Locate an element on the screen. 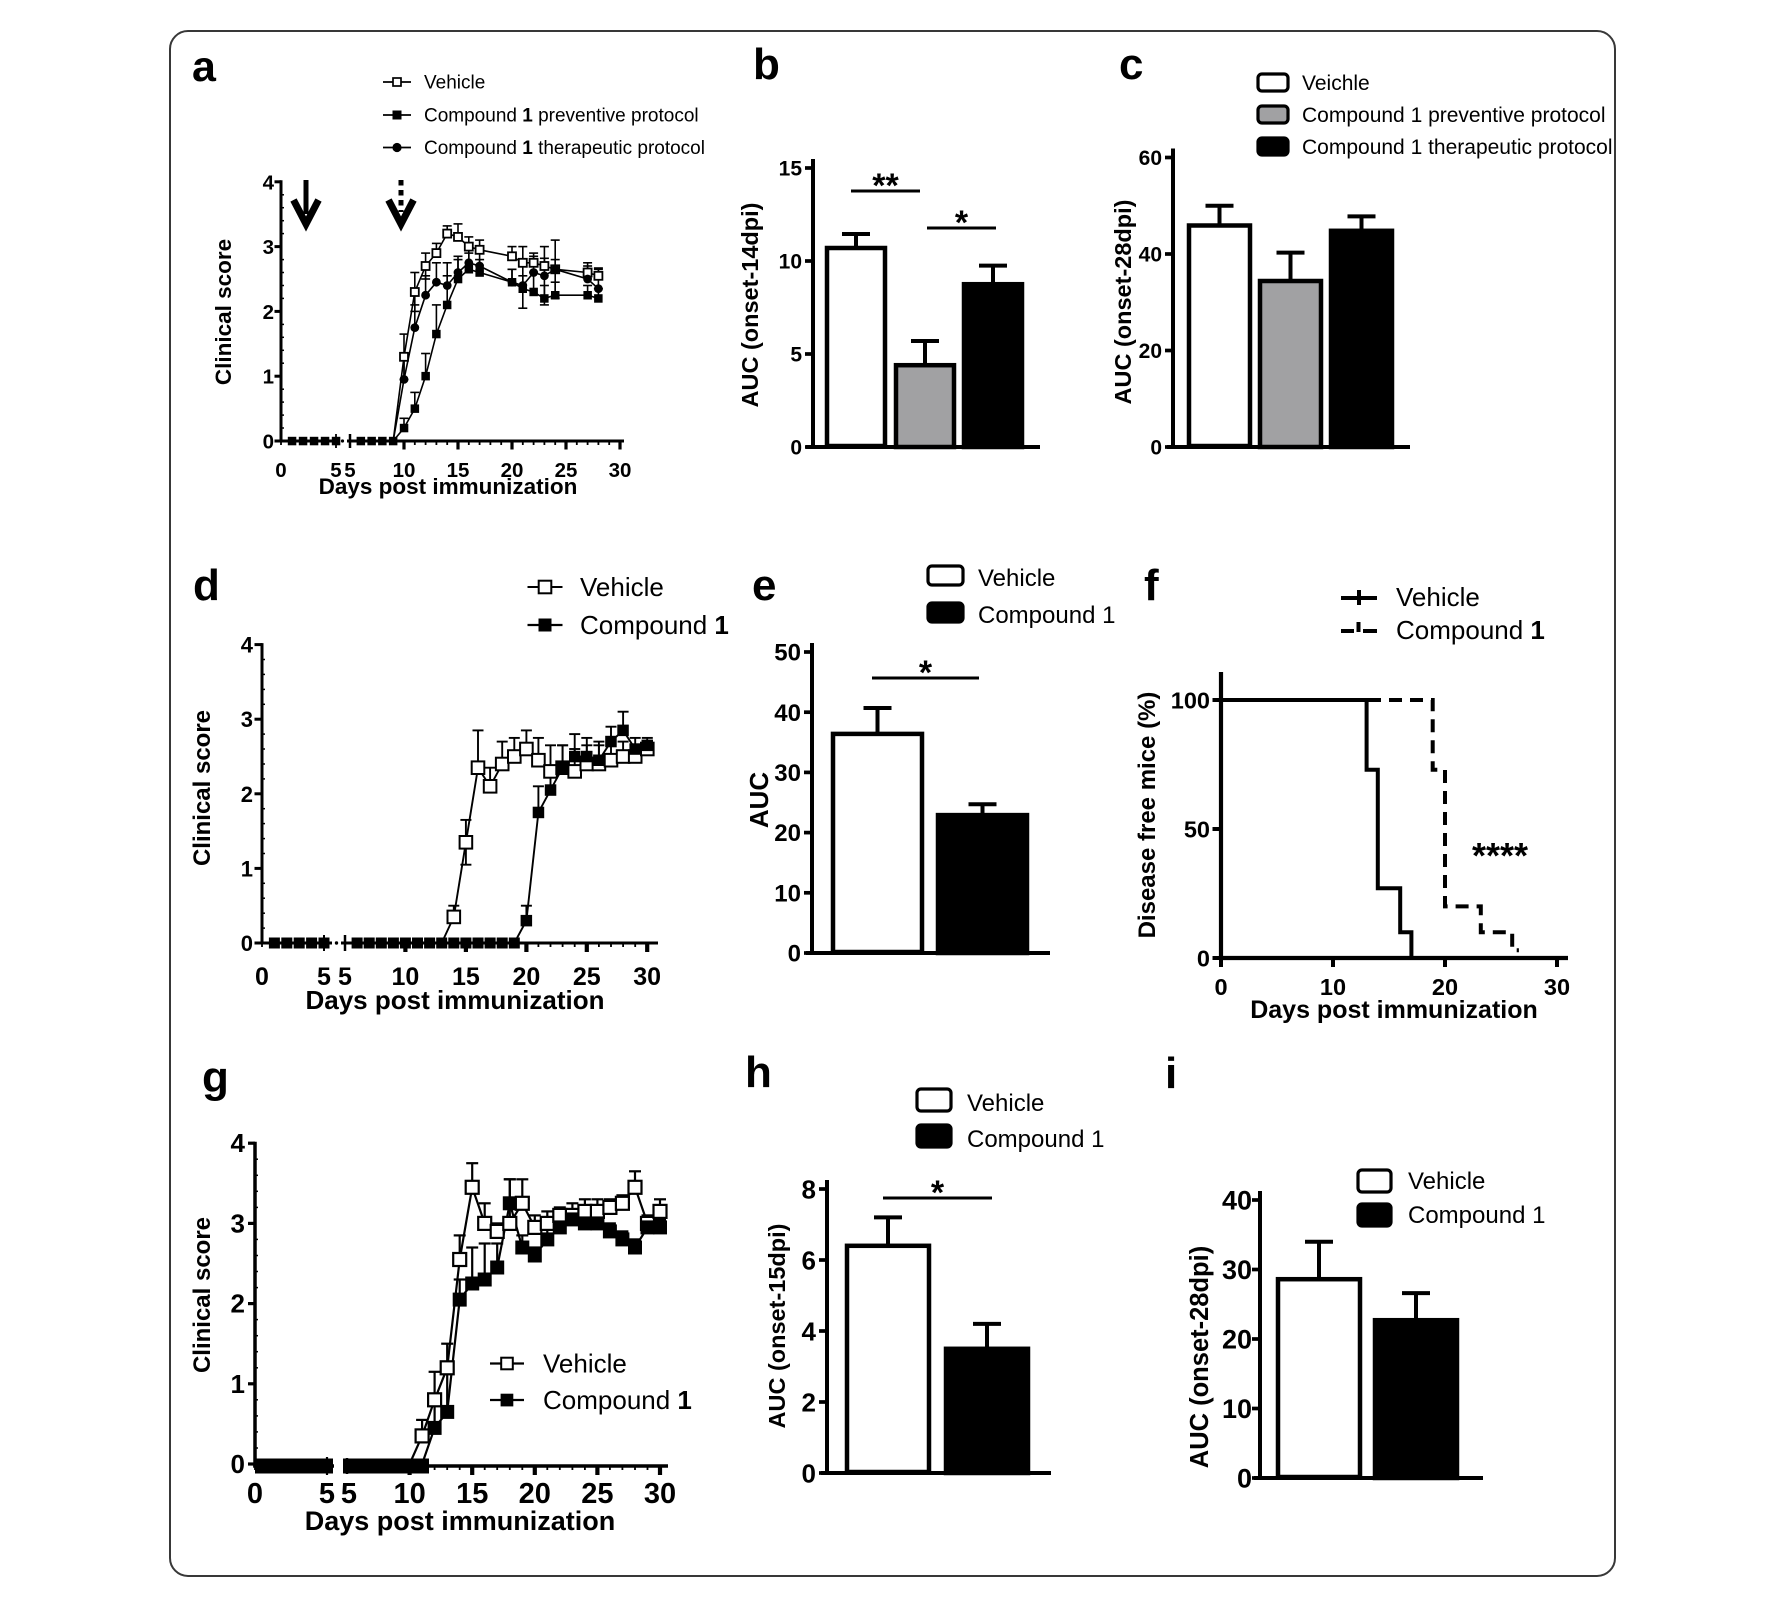 This screenshot has width=1785, height=1605. svg-text: Disease free mice (%) is located at coordinates (1147, 815).